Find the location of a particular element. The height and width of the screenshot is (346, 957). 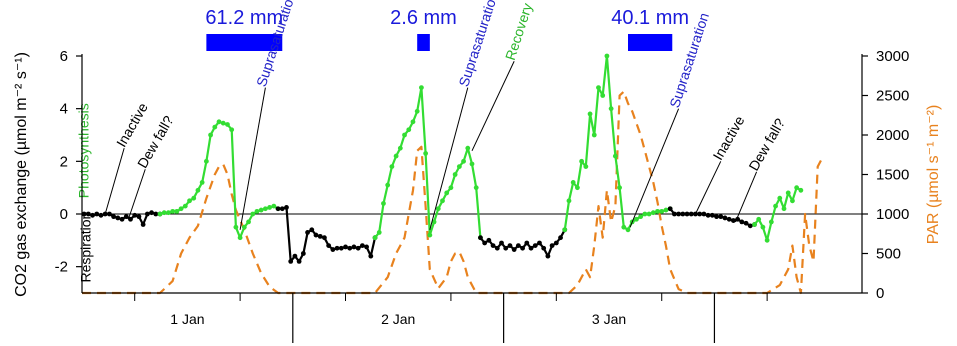

rain-events: 61.2 mm 2.6 mm 40.1 mm is located at coordinates (447, 29).